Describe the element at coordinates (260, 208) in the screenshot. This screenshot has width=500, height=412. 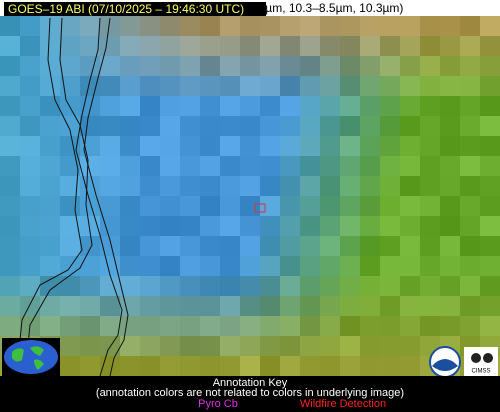
I see `detection-box` at that location.